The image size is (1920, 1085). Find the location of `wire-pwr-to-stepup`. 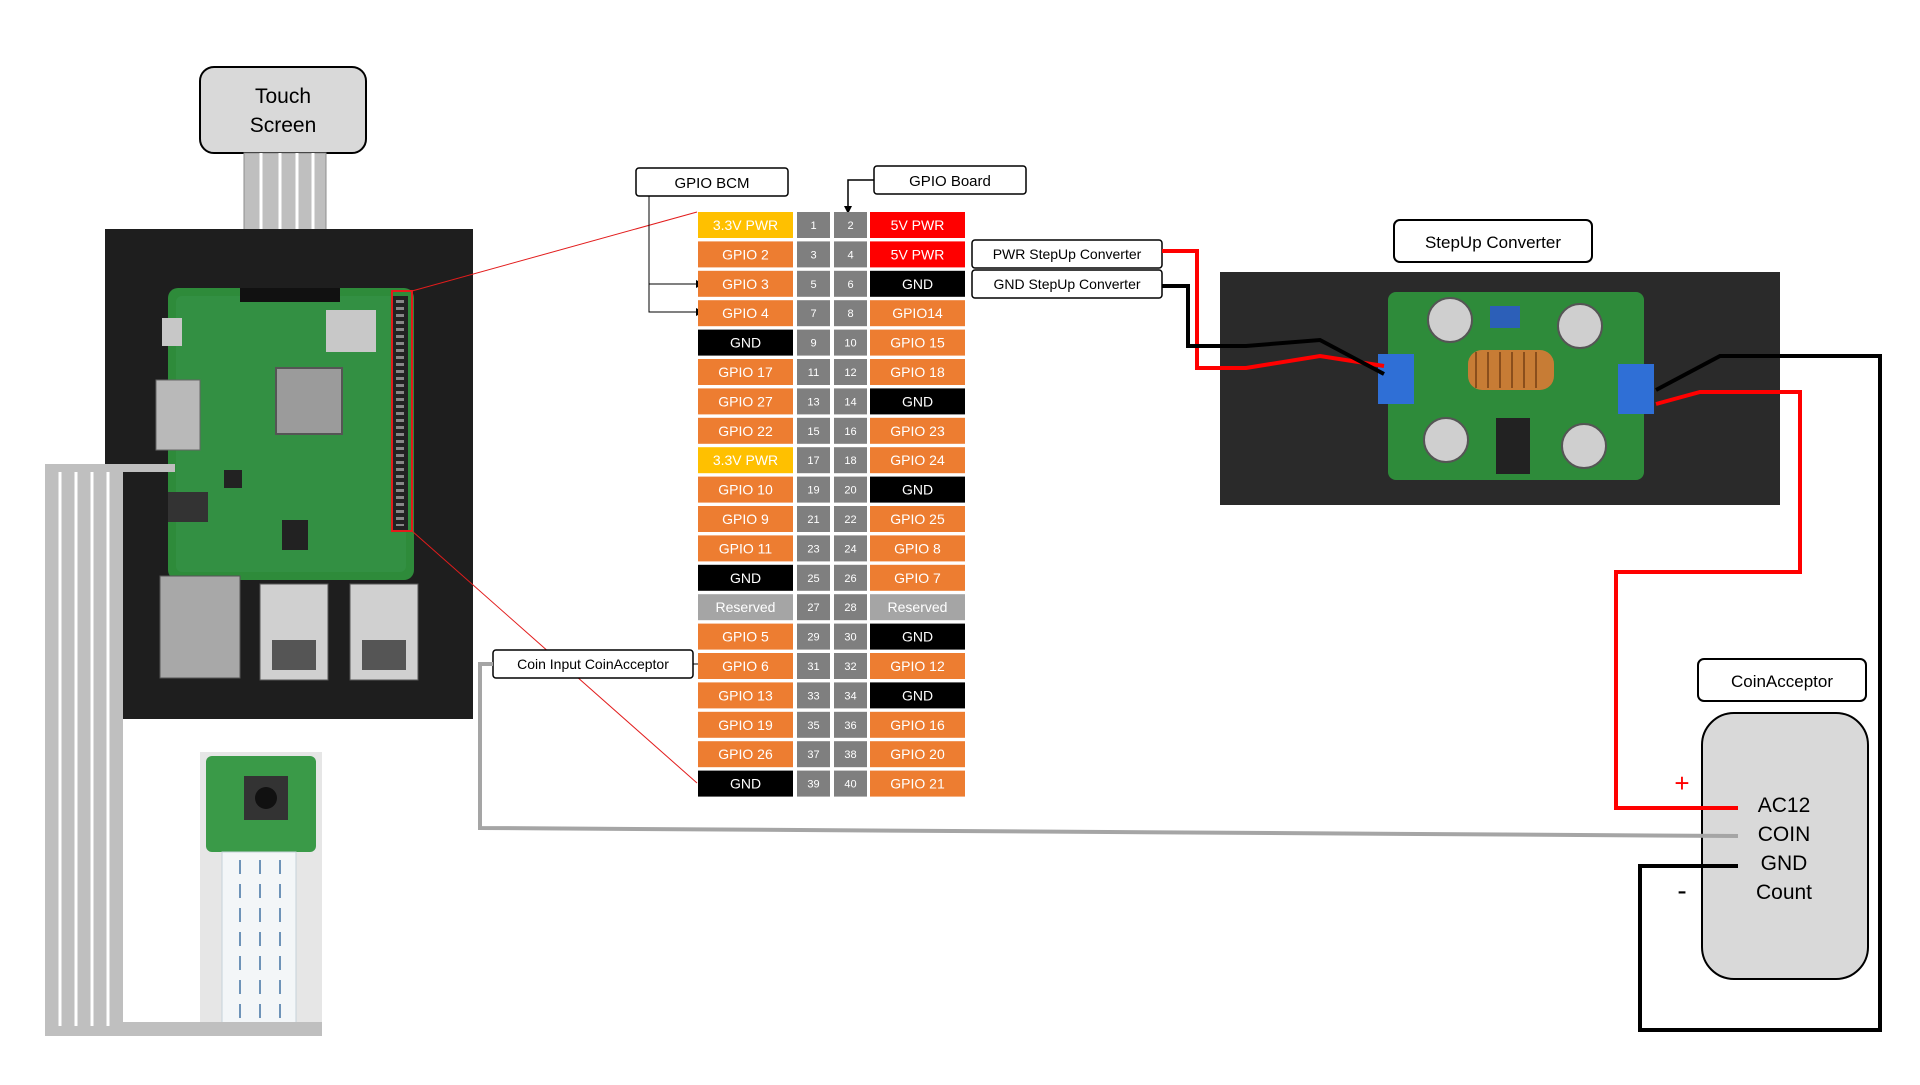

wire-pwr-to-stepup is located at coordinates (1273, 309).